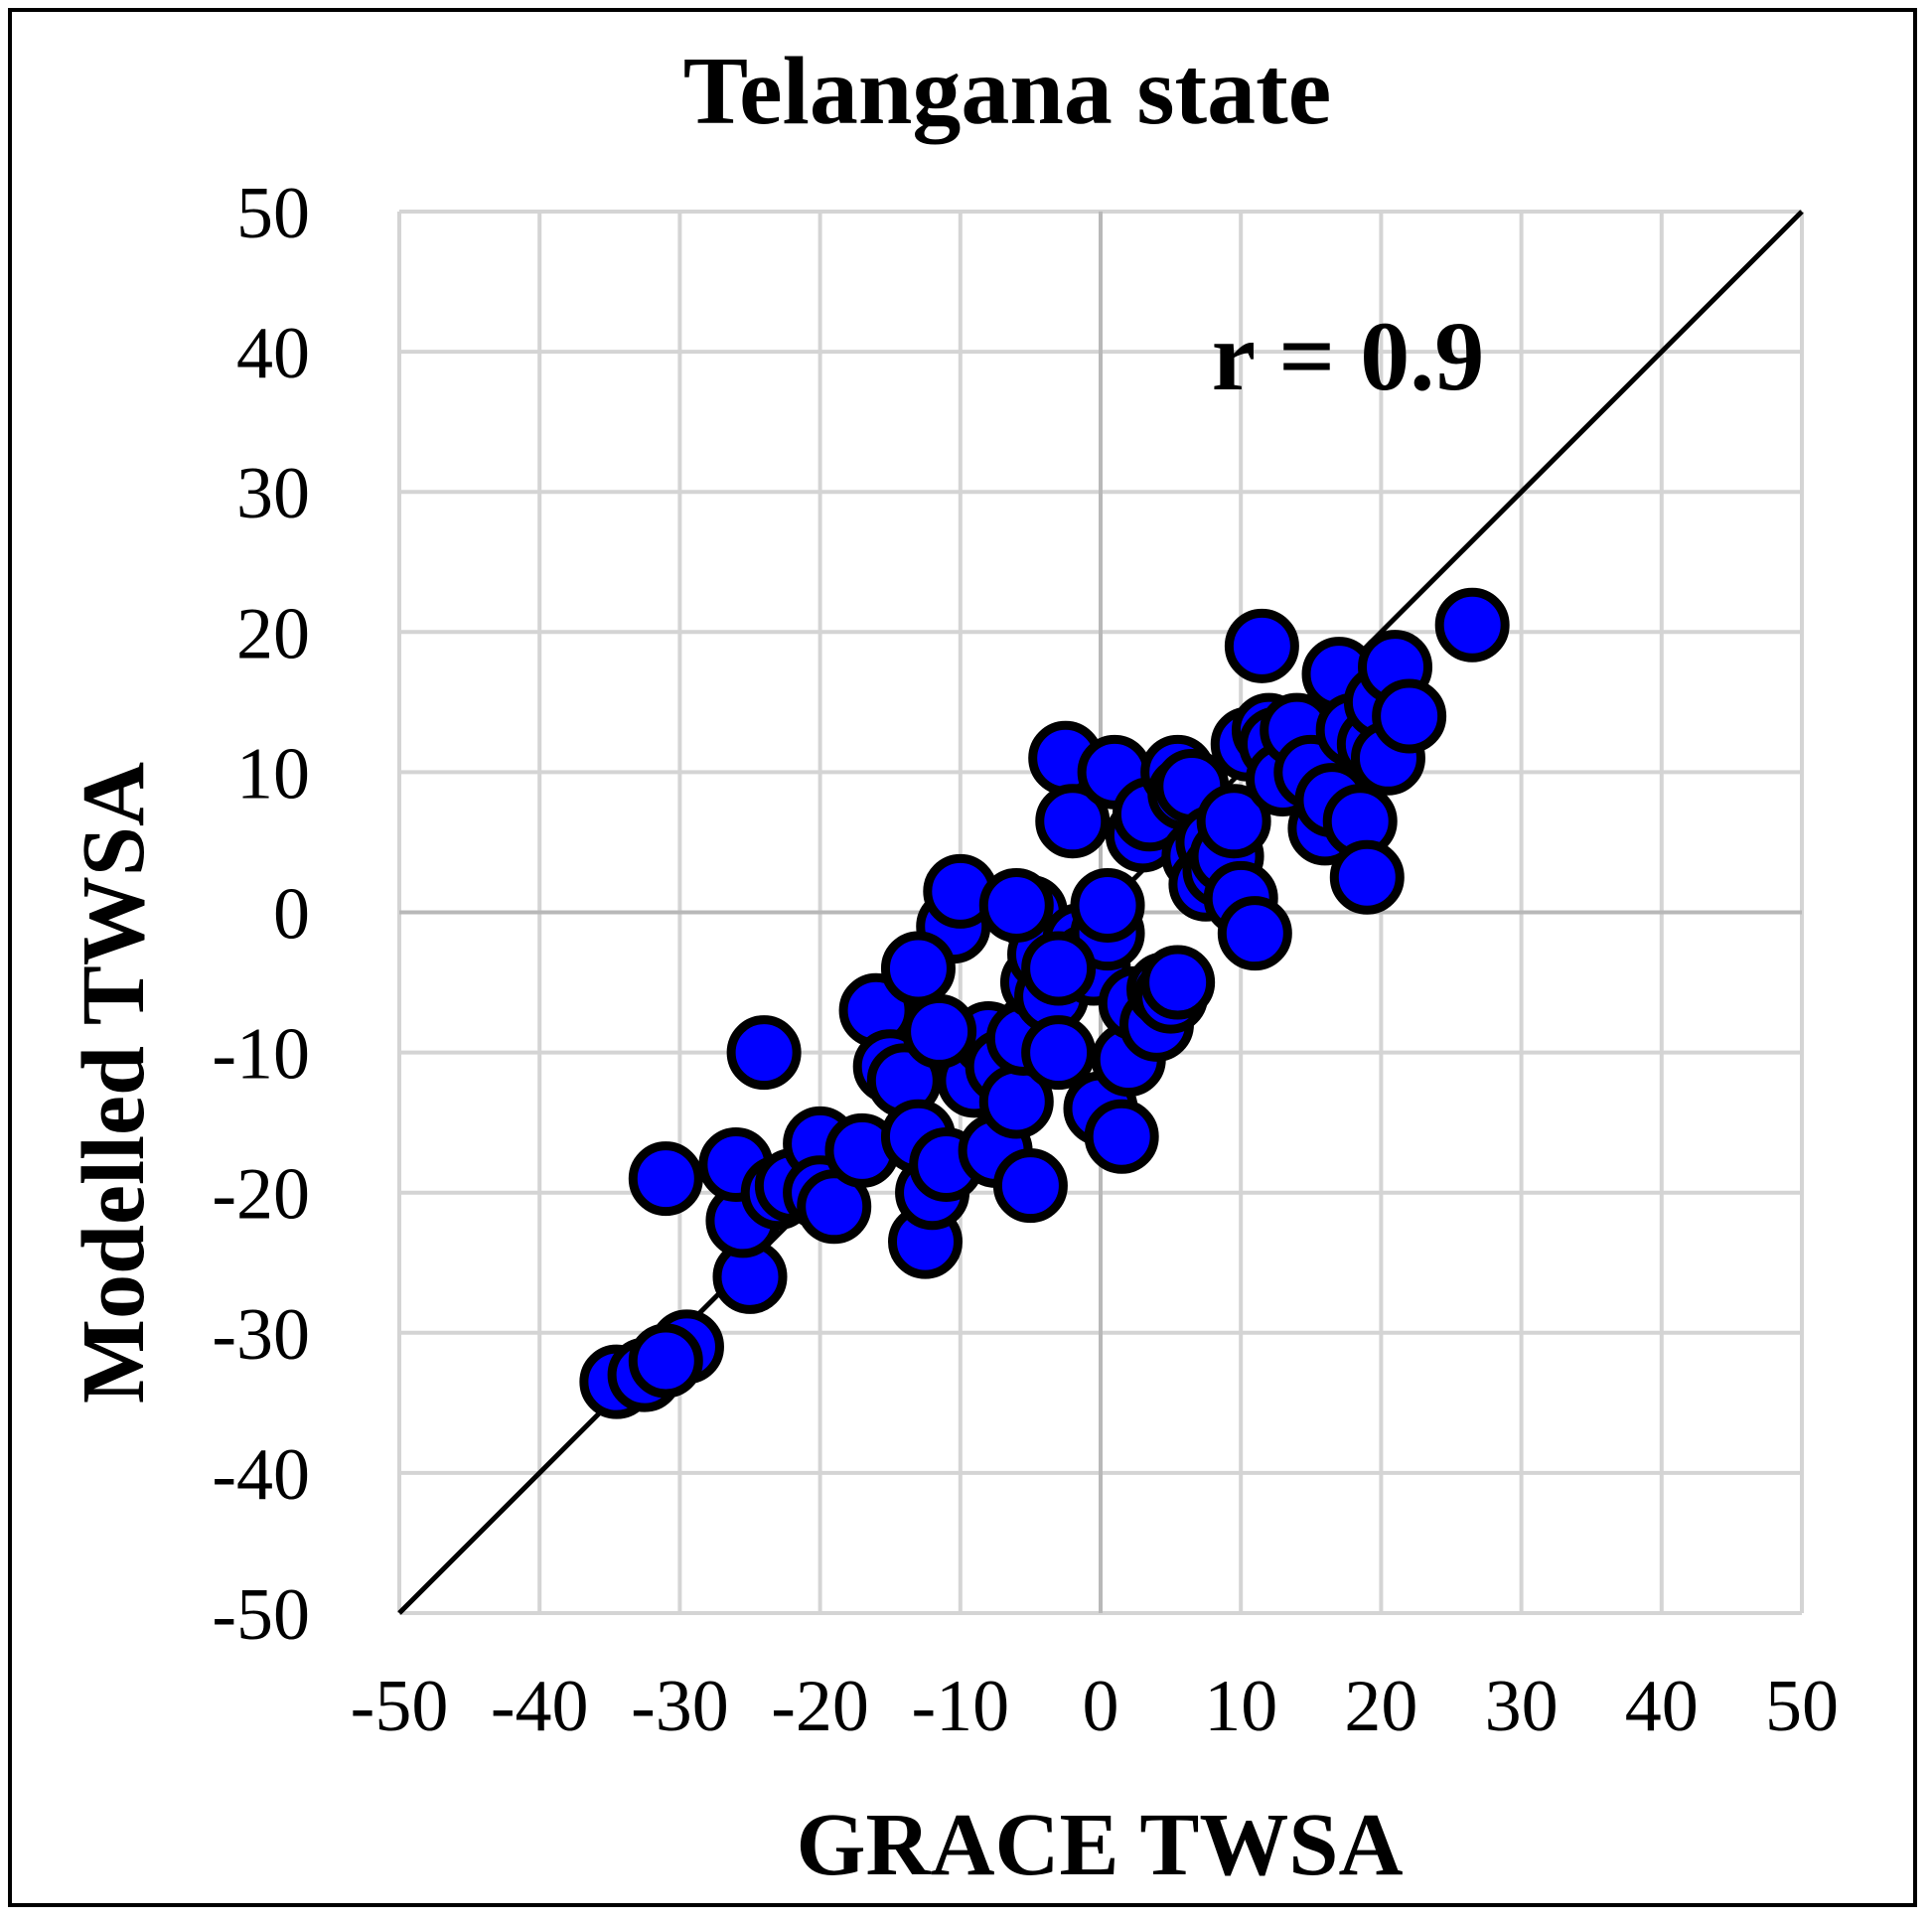  I want to click on correlation-annotation: r = 0.9, so click(1348, 356).